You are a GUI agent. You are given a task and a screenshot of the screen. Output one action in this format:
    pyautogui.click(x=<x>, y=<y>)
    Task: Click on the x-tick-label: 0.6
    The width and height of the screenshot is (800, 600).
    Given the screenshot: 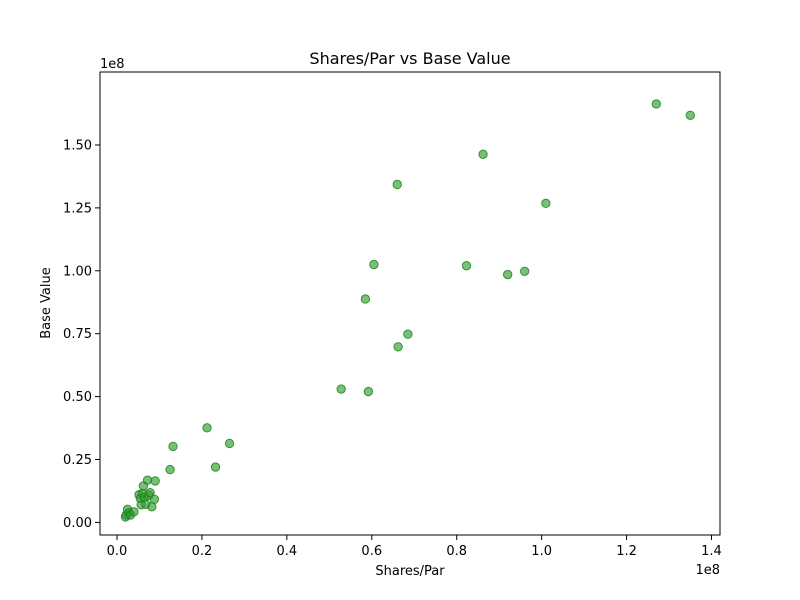 What is the action you would take?
    pyautogui.click(x=371, y=551)
    